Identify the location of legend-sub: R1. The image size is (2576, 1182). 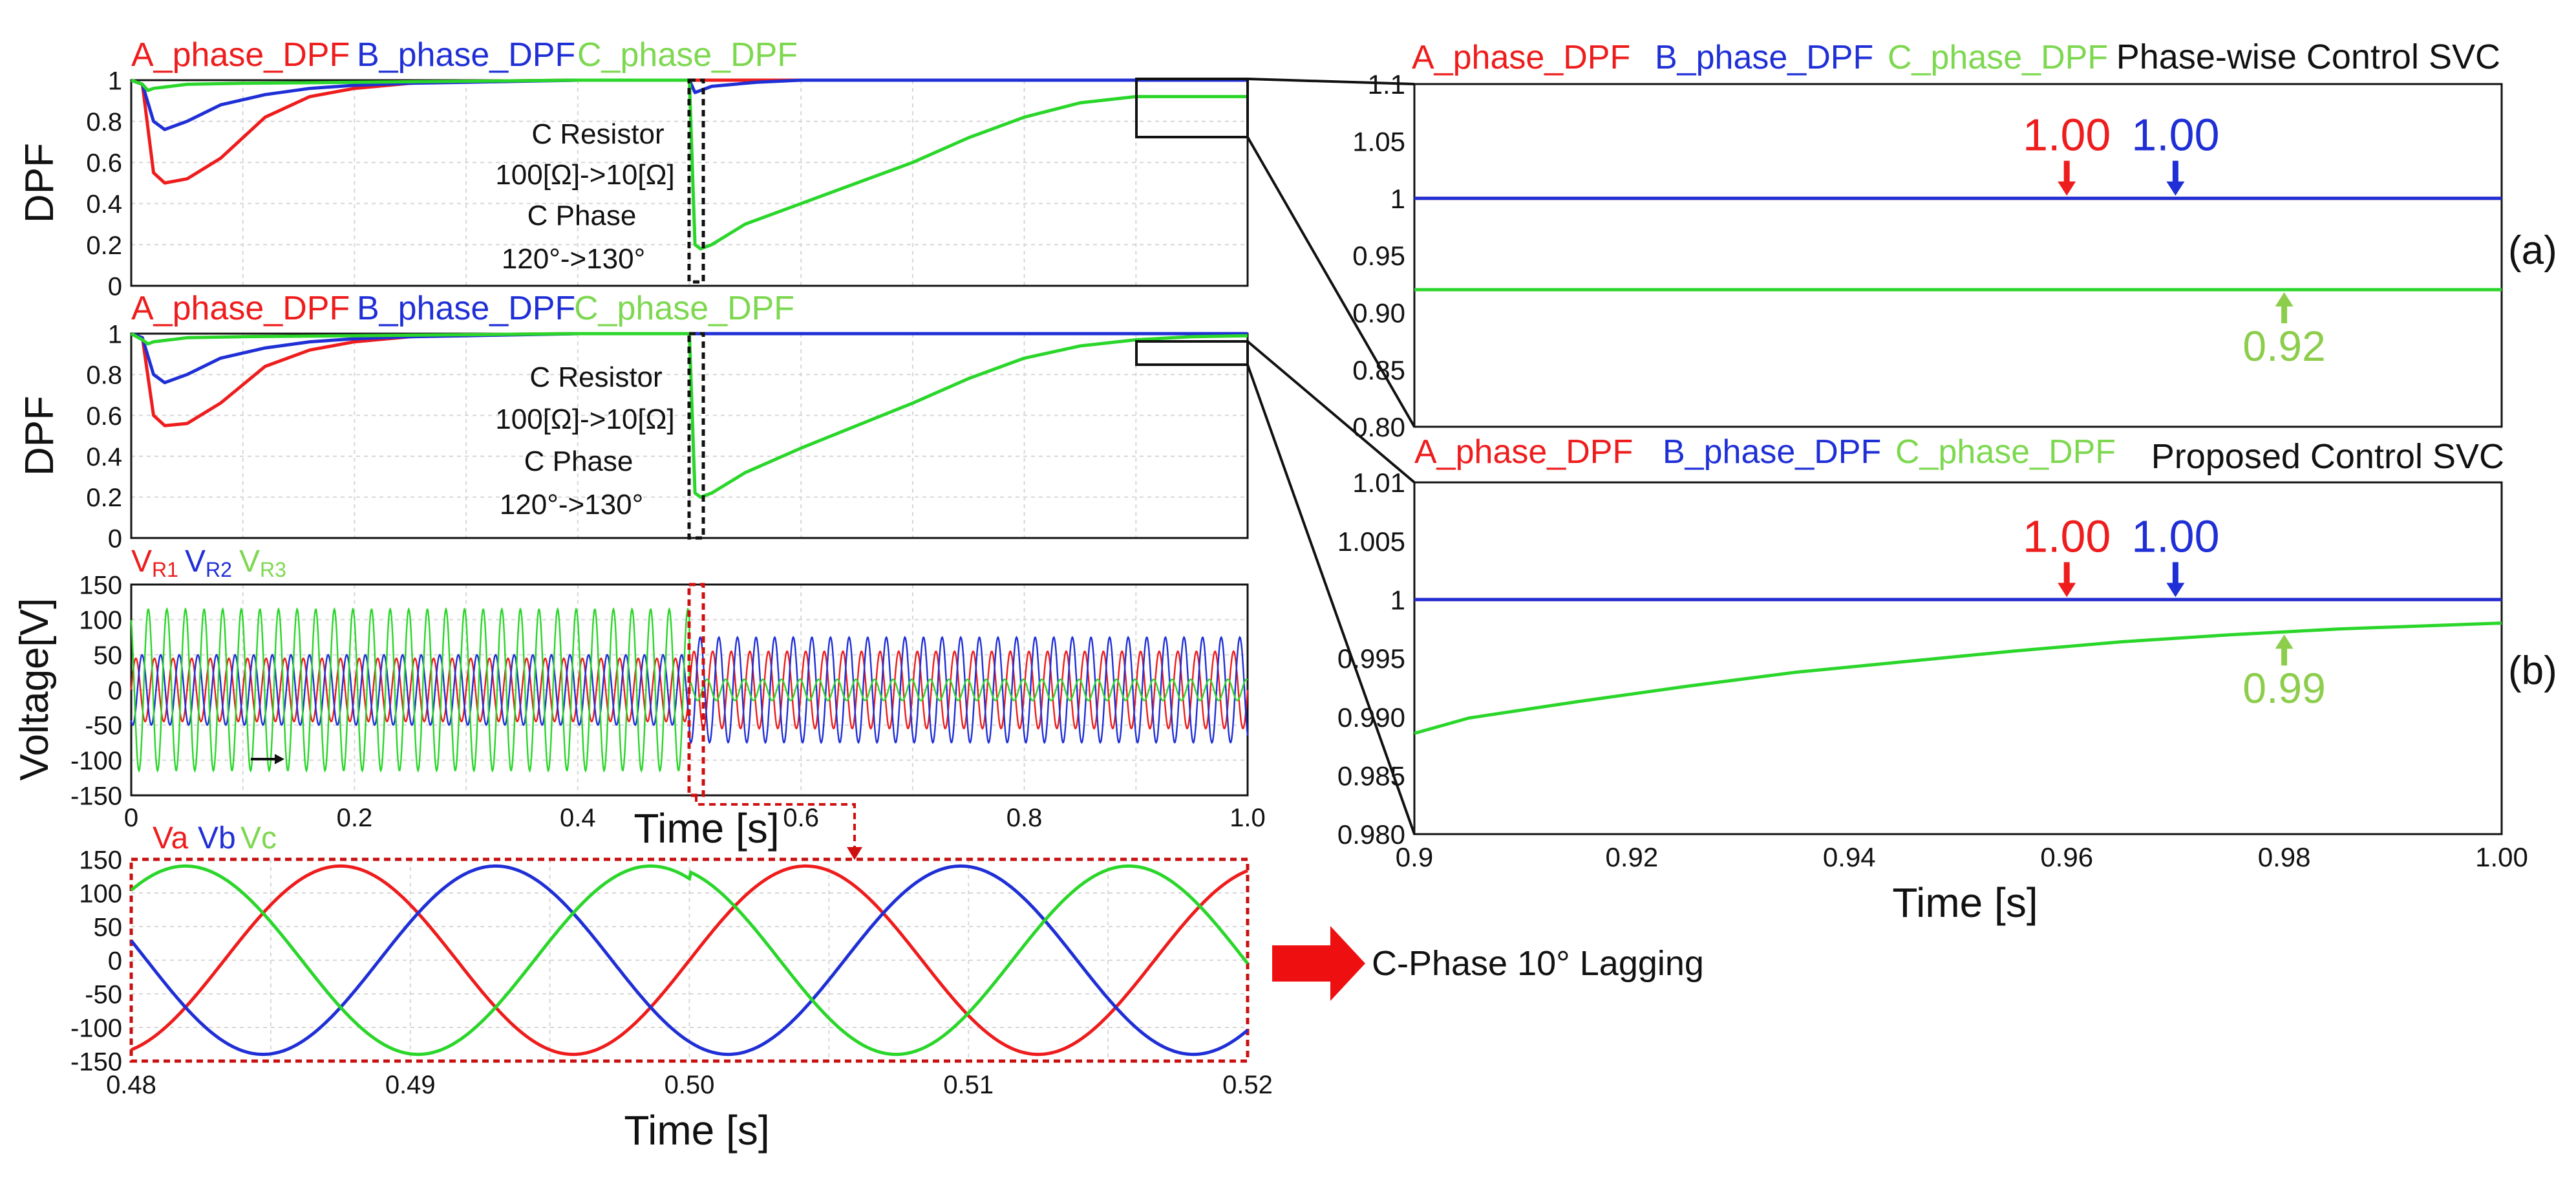
(165, 569).